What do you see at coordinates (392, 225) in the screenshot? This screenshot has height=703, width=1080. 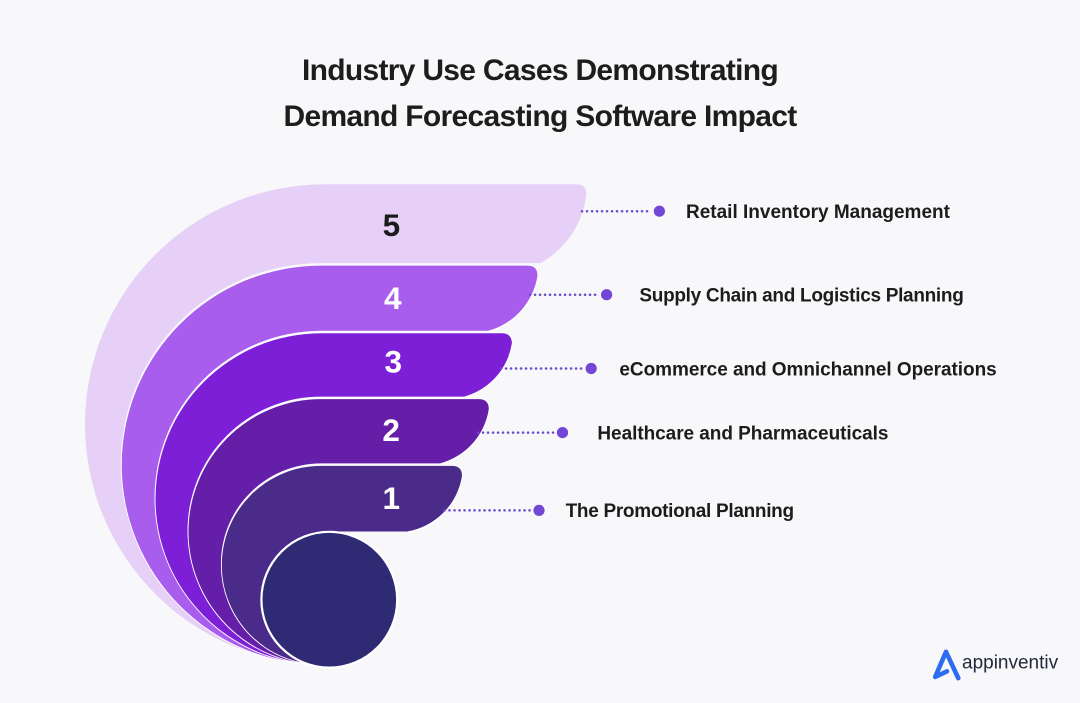 I see `svg-text: 5` at bounding box center [392, 225].